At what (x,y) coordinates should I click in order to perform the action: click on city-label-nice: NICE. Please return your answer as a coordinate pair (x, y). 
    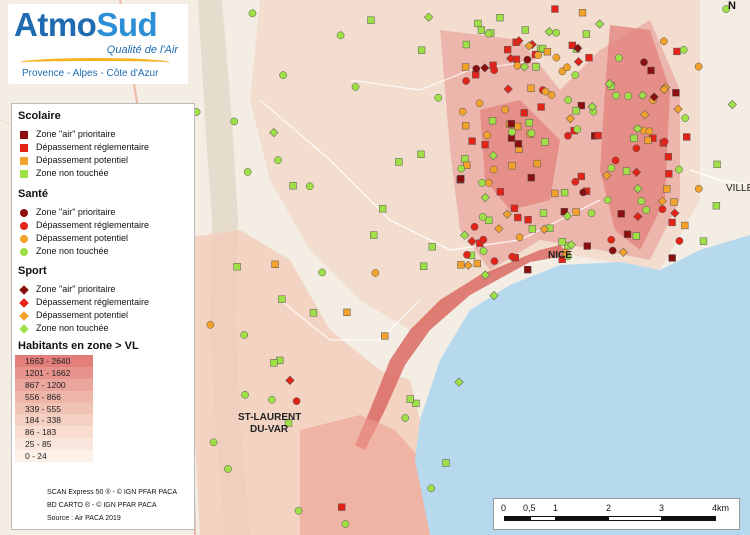
    Looking at the image, I should click on (560, 255).